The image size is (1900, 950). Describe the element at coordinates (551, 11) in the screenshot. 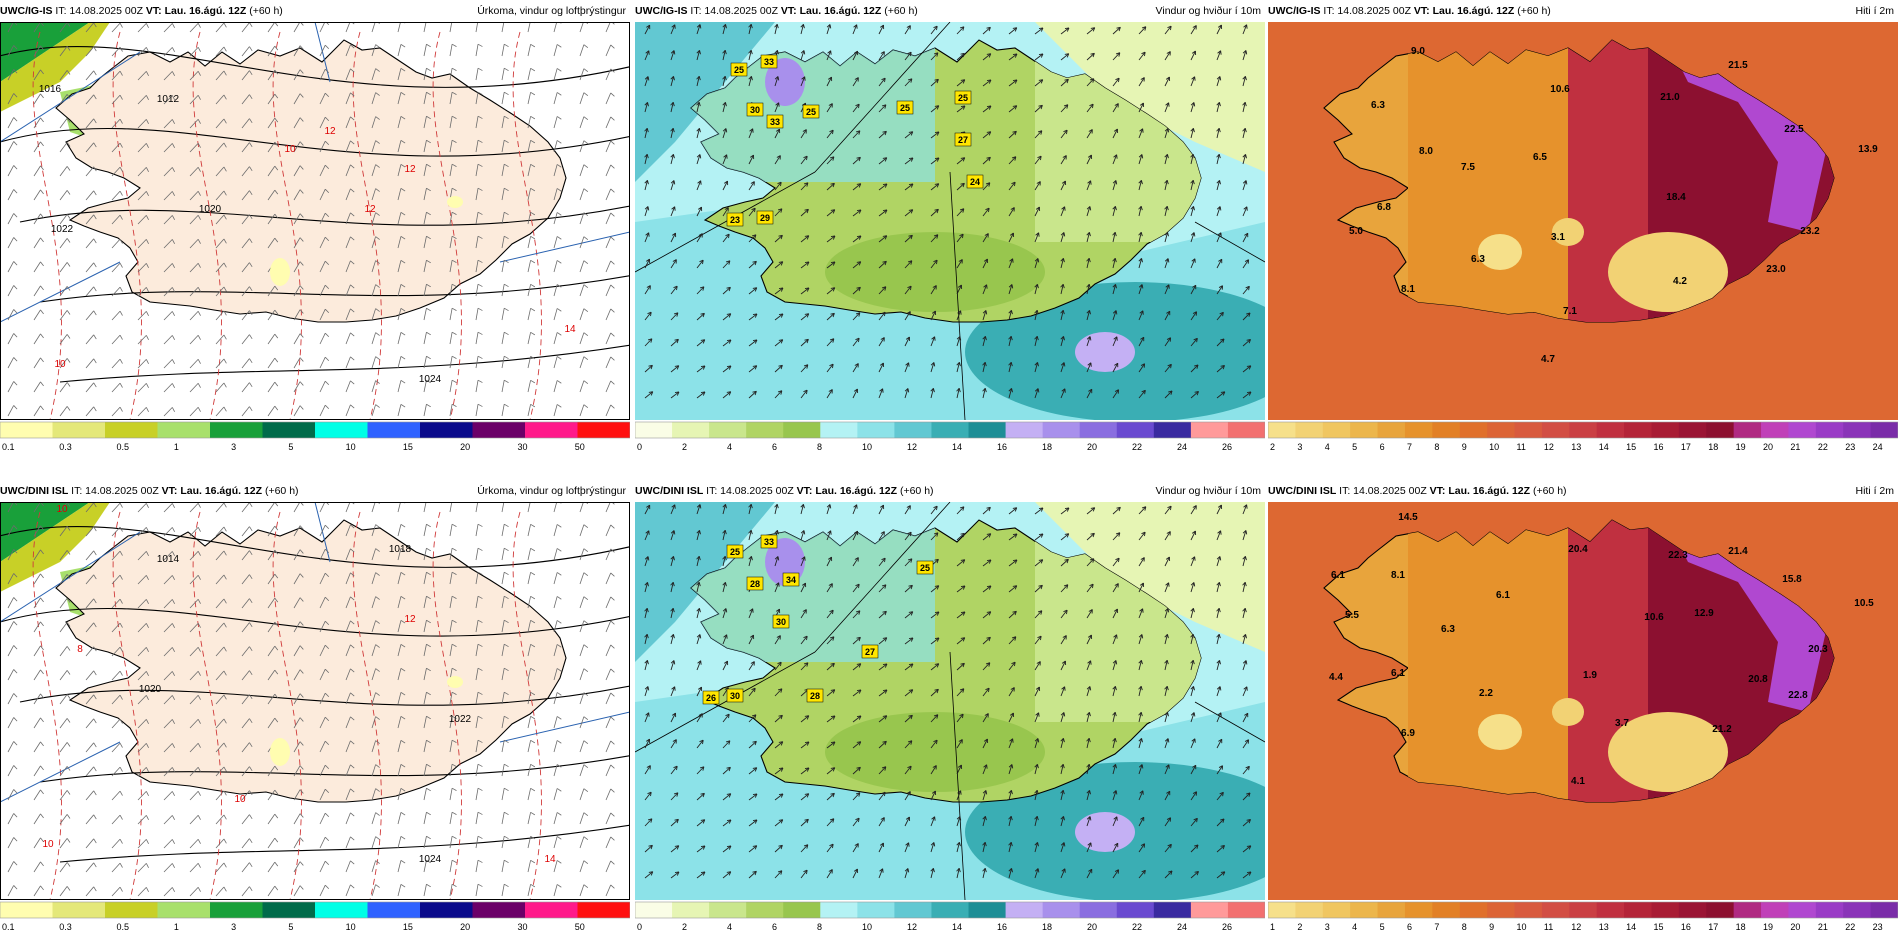

I see `panel-title: Úrkoma, vindur og loftþrýstingur` at that location.